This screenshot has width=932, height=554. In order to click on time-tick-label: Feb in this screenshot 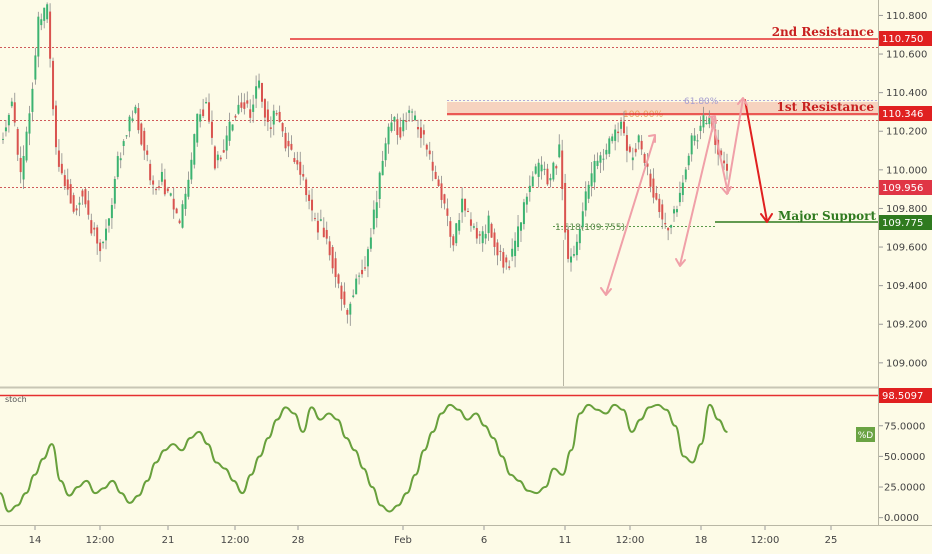, I will do `click(403, 540)`.